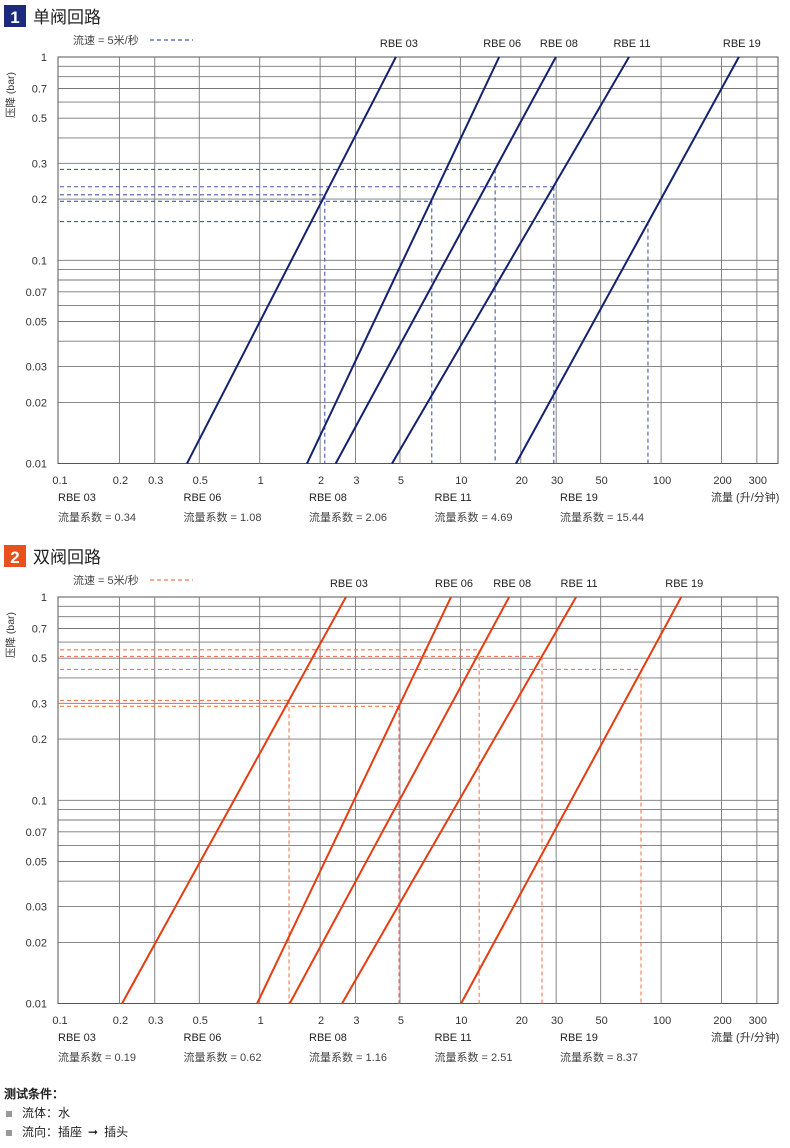  Describe the element at coordinates (522, 481) in the screenshot. I see `x-tick-label: 20` at that location.